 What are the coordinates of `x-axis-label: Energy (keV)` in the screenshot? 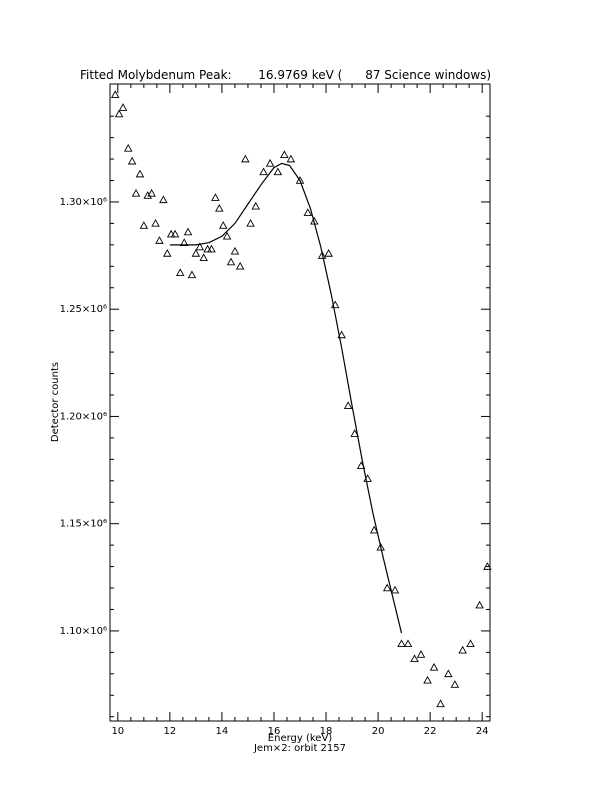 It's located at (300, 738).